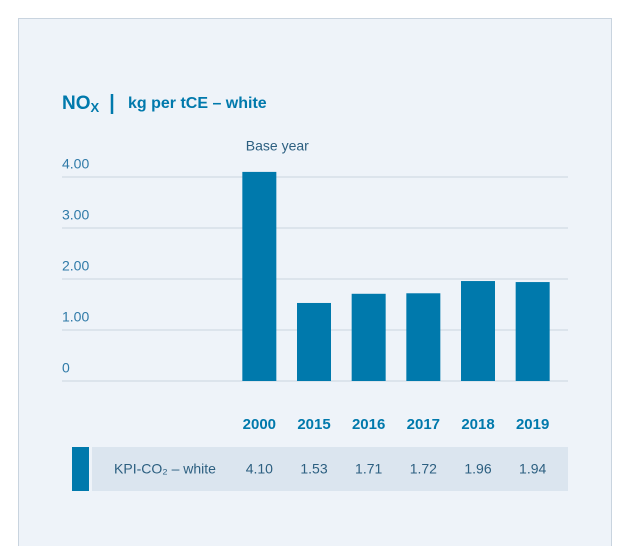  I want to click on table-row, so click(330, 469).